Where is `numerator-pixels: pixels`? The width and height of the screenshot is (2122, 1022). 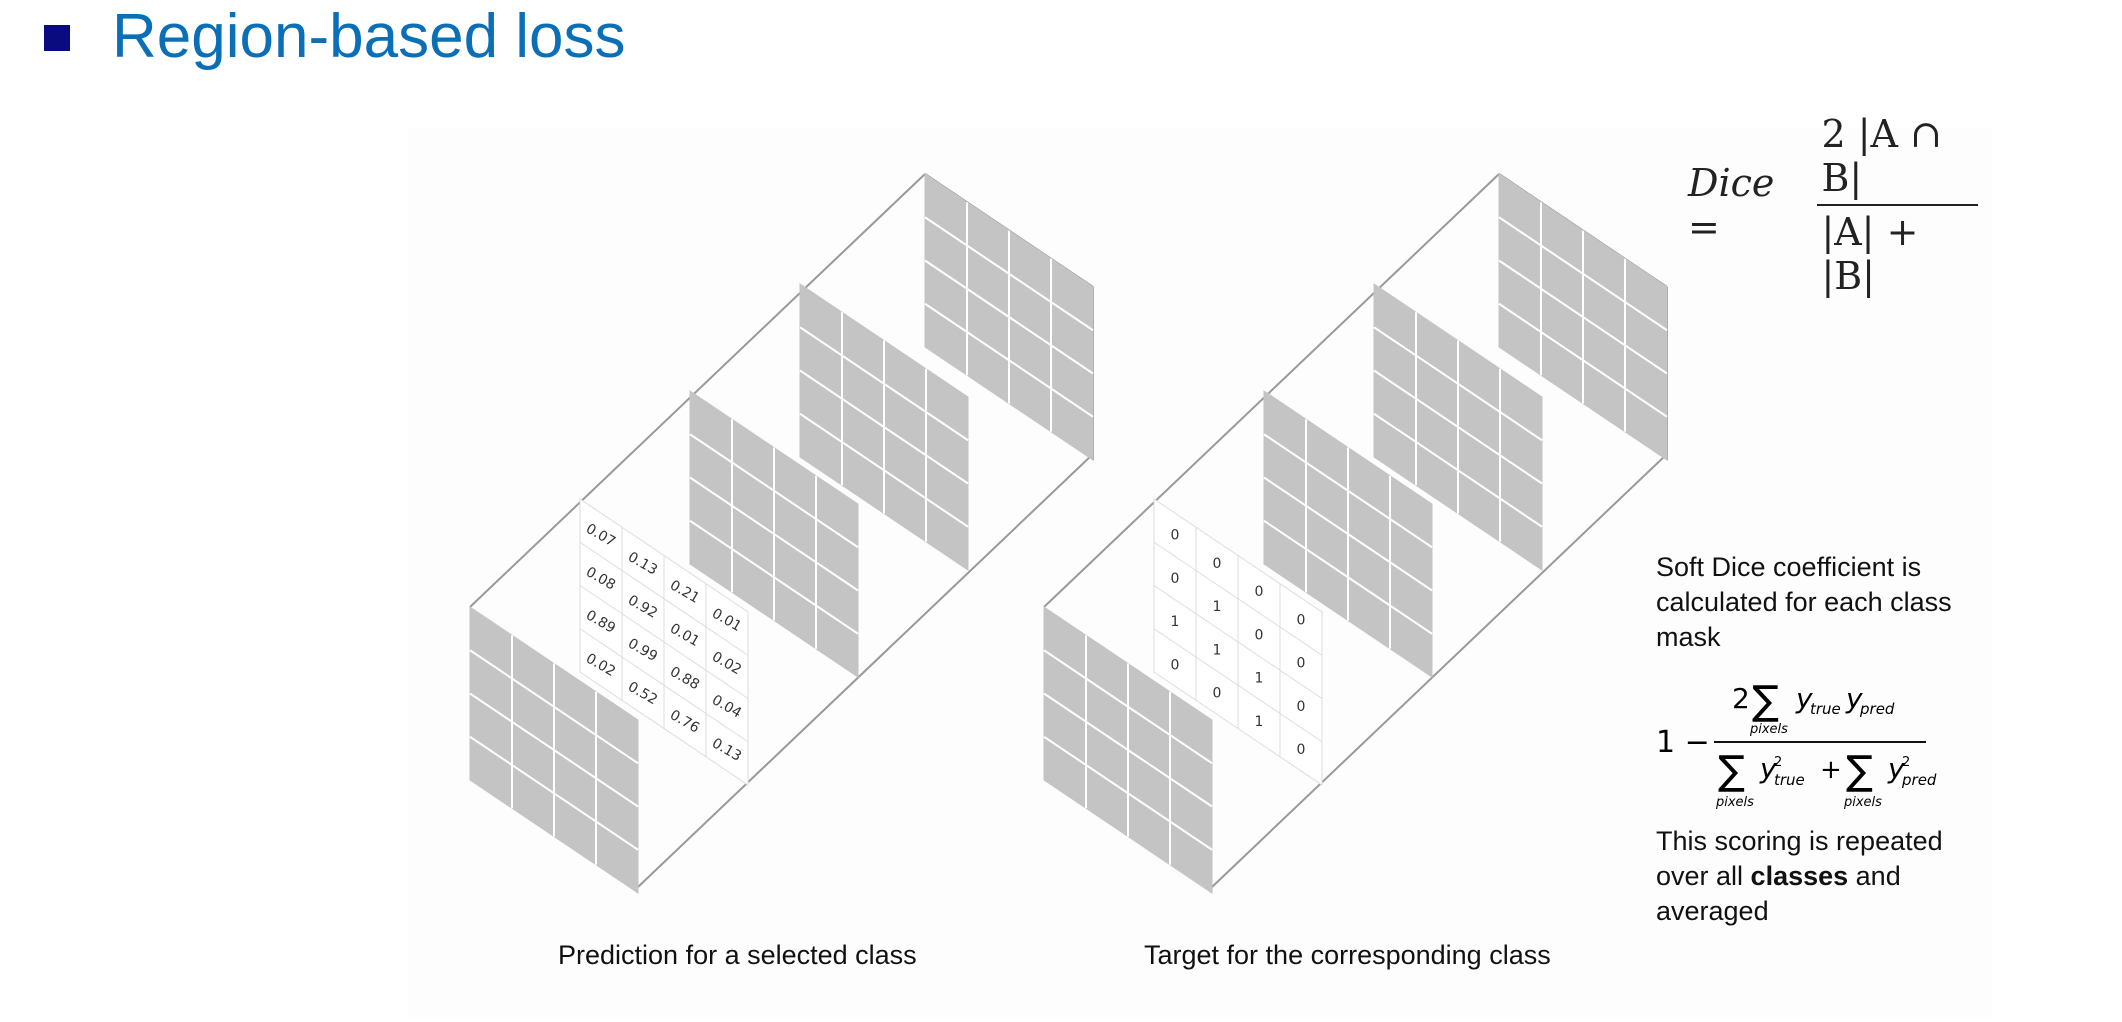 numerator-pixels: pixels is located at coordinates (1768, 729).